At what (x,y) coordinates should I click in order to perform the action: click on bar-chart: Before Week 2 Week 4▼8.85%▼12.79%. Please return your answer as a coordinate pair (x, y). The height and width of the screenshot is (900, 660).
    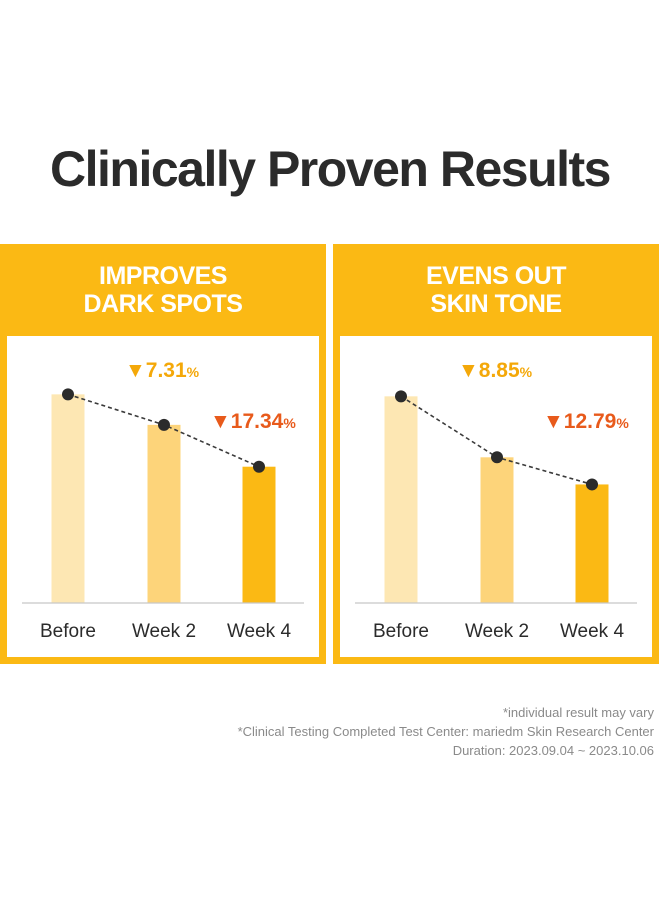
    Looking at the image, I should click on (496, 500).